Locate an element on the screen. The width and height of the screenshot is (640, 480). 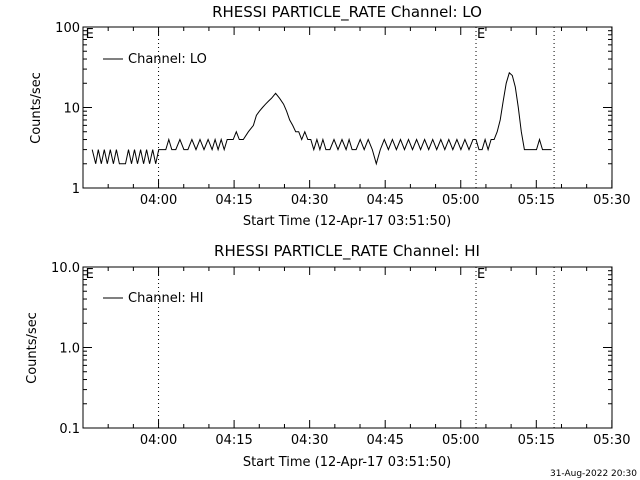
legend: Channel: HI is located at coordinates (153, 298).